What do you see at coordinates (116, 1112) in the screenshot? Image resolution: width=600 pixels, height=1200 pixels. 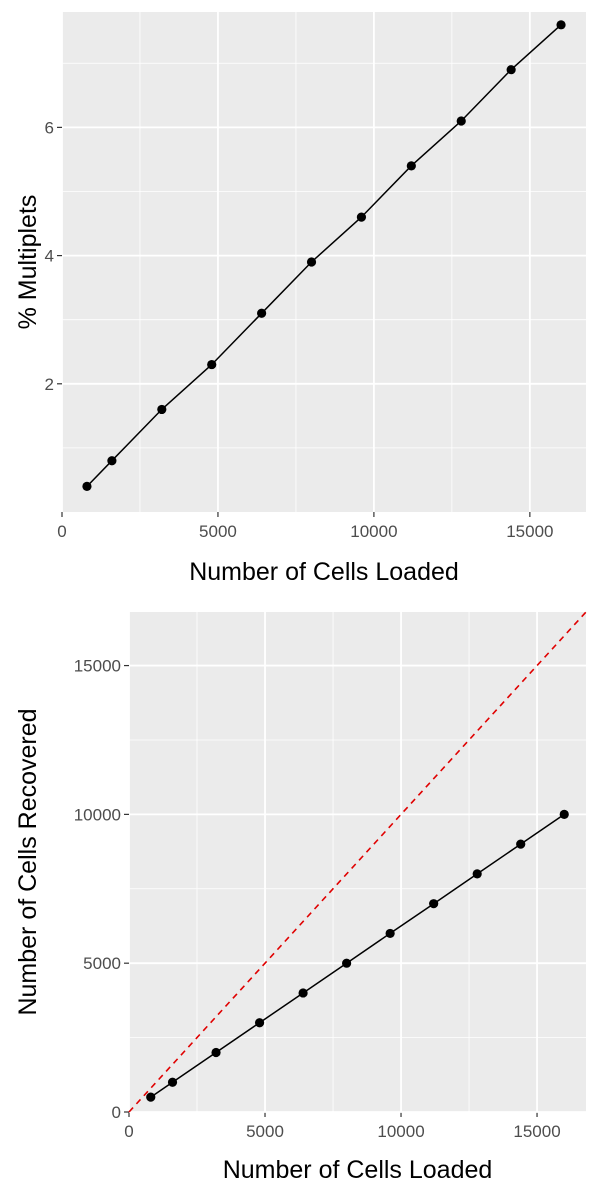 I see `y-tick-label: 0` at bounding box center [116, 1112].